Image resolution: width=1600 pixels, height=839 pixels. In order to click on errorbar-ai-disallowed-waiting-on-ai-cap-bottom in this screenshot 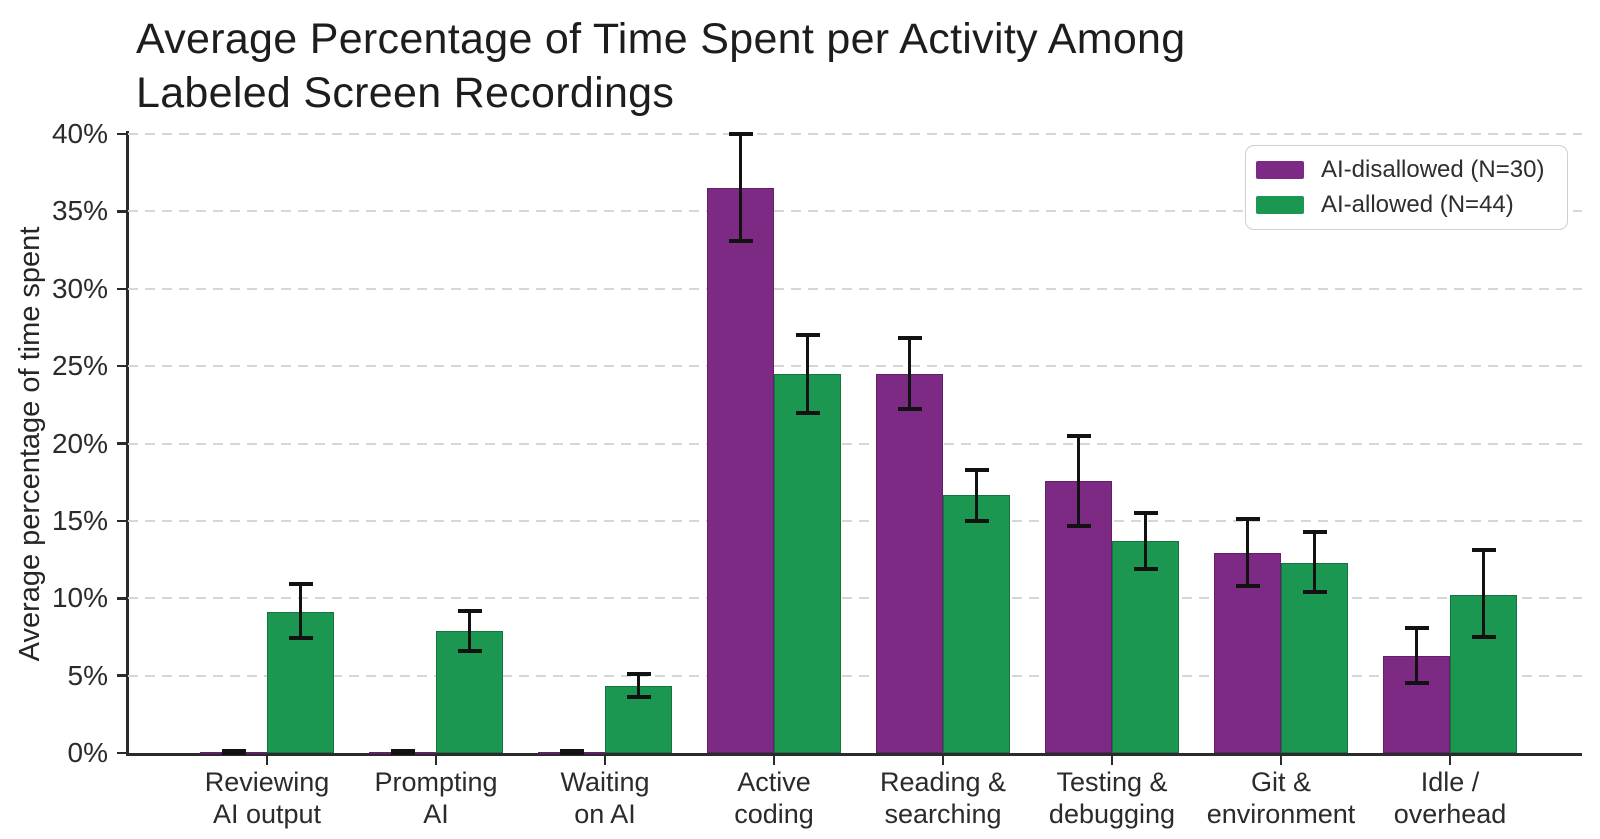, I will do `click(571, 753)`.